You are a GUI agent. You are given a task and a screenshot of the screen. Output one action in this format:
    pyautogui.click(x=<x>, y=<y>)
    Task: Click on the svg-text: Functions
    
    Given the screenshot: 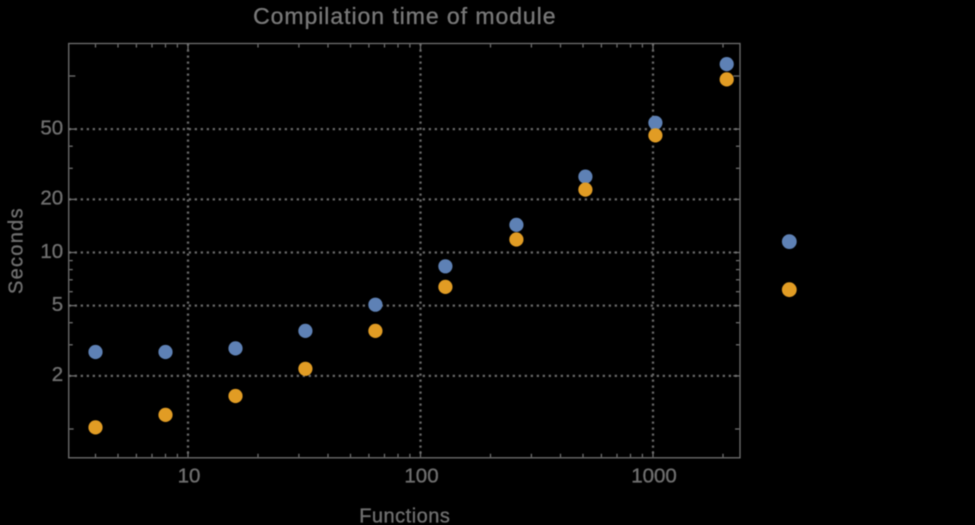 What is the action you would take?
    pyautogui.click(x=404, y=515)
    